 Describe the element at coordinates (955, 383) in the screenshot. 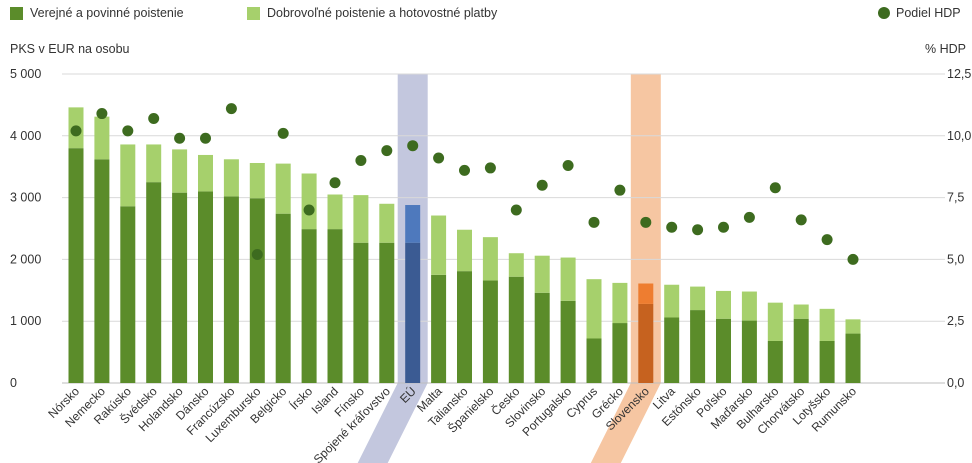

I see `y-tick-right: 0,0` at that location.